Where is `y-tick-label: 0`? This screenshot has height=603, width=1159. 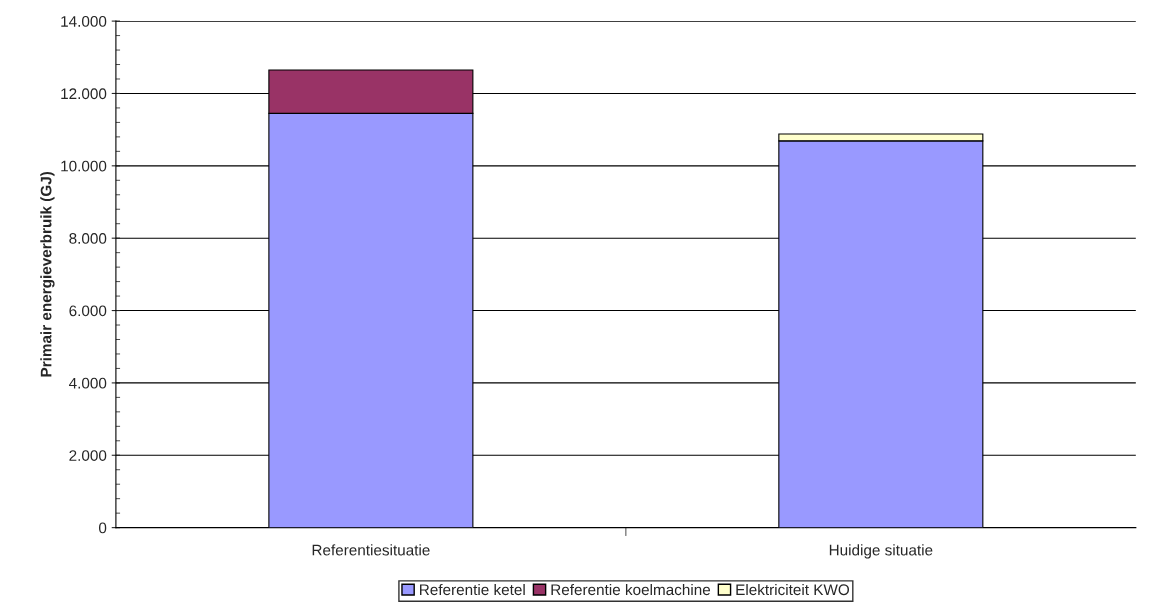
y-tick-label: 0 is located at coordinates (102, 528).